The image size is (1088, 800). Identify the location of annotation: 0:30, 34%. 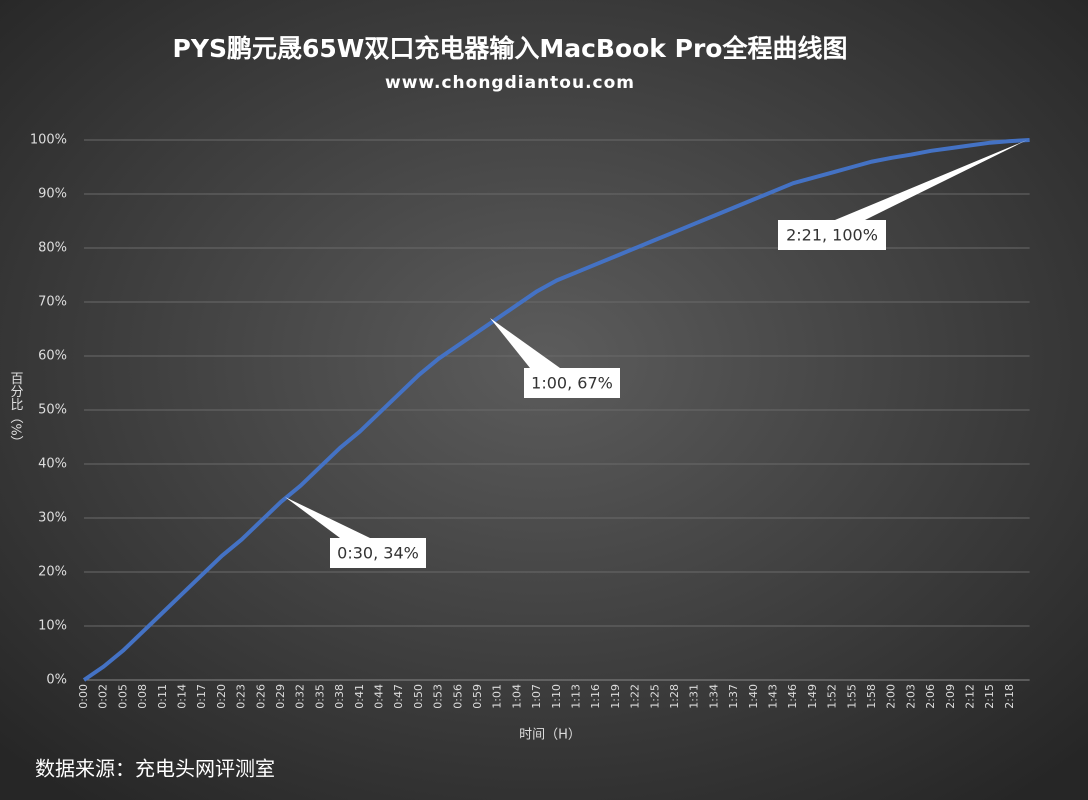
(378, 553).